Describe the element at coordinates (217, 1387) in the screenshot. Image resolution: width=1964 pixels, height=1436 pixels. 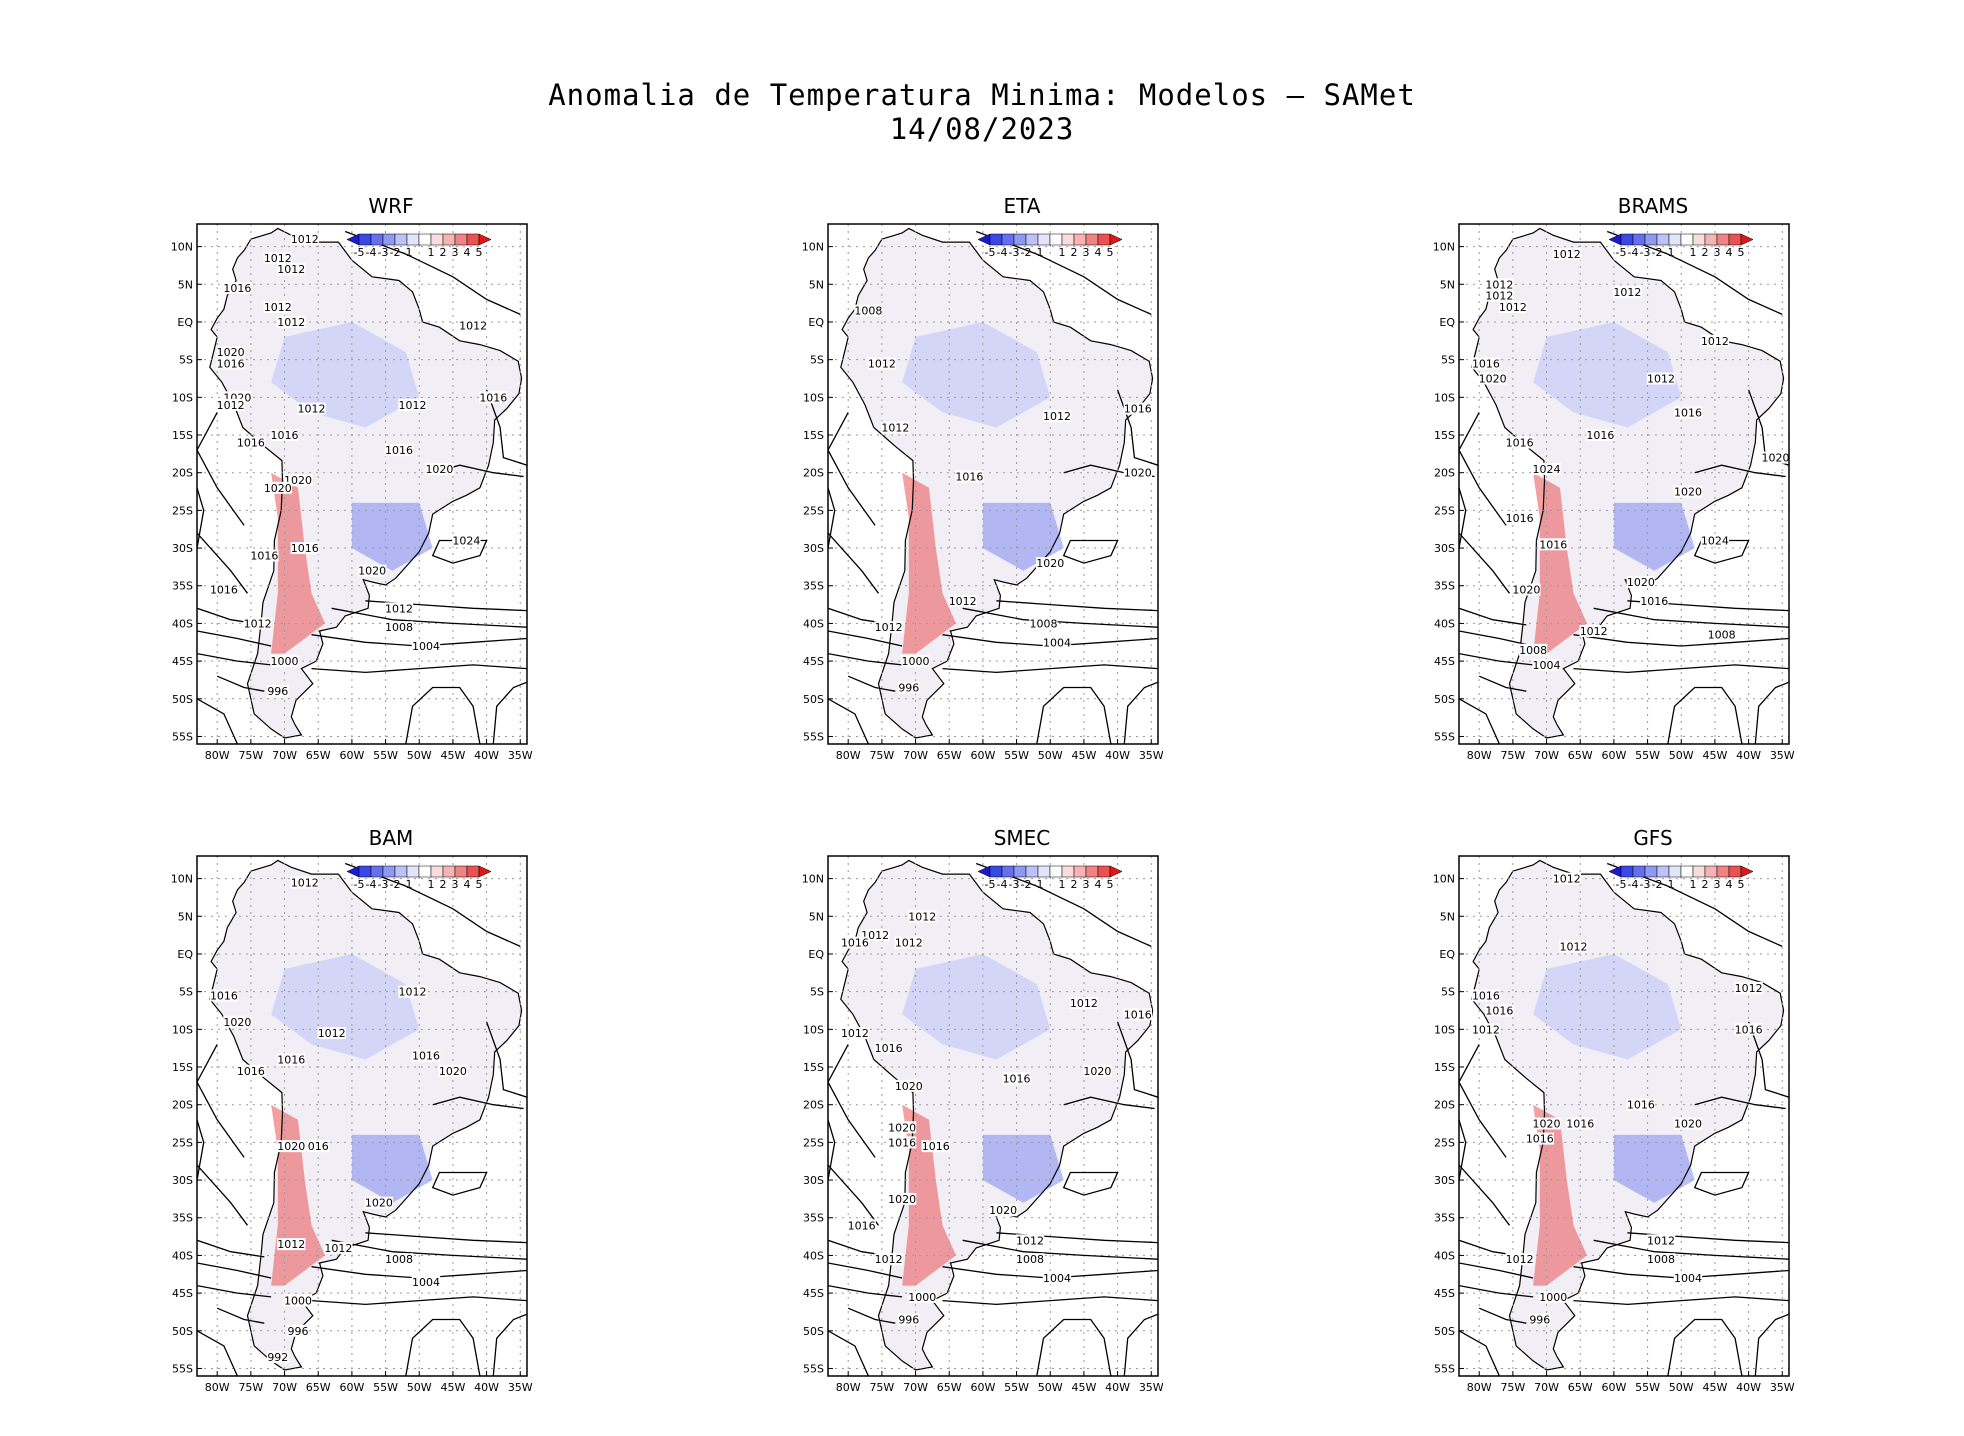
I see `lon-label: 80W` at that location.